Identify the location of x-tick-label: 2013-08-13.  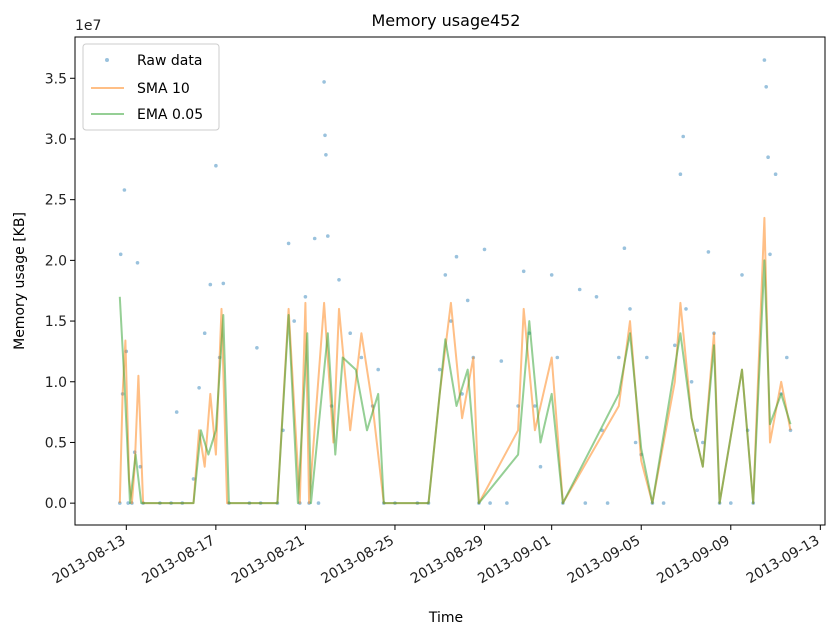
(89, 560).